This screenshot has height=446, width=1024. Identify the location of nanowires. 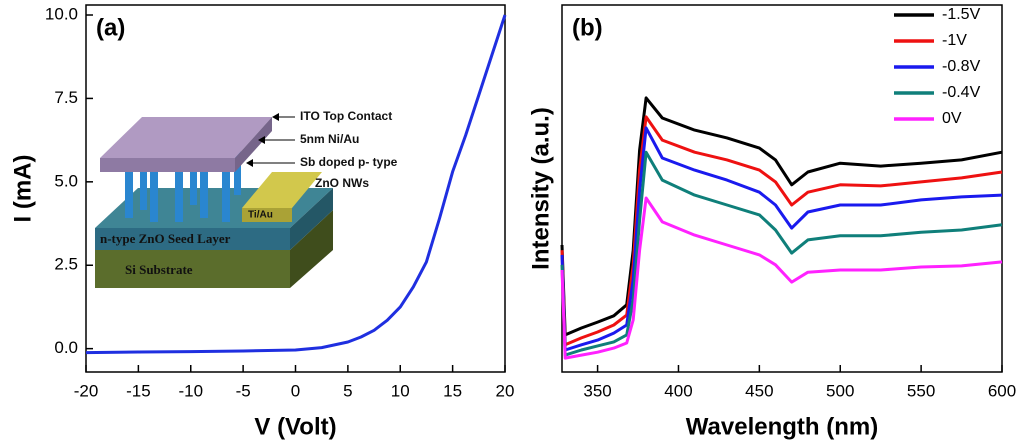
(183, 186).